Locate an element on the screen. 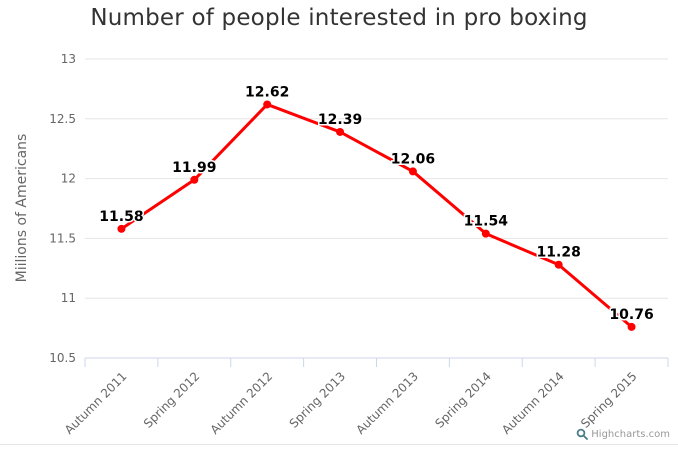 This screenshot has width=678, height=452. data-point-label: 11.28 is located at coordinates (559, 253).